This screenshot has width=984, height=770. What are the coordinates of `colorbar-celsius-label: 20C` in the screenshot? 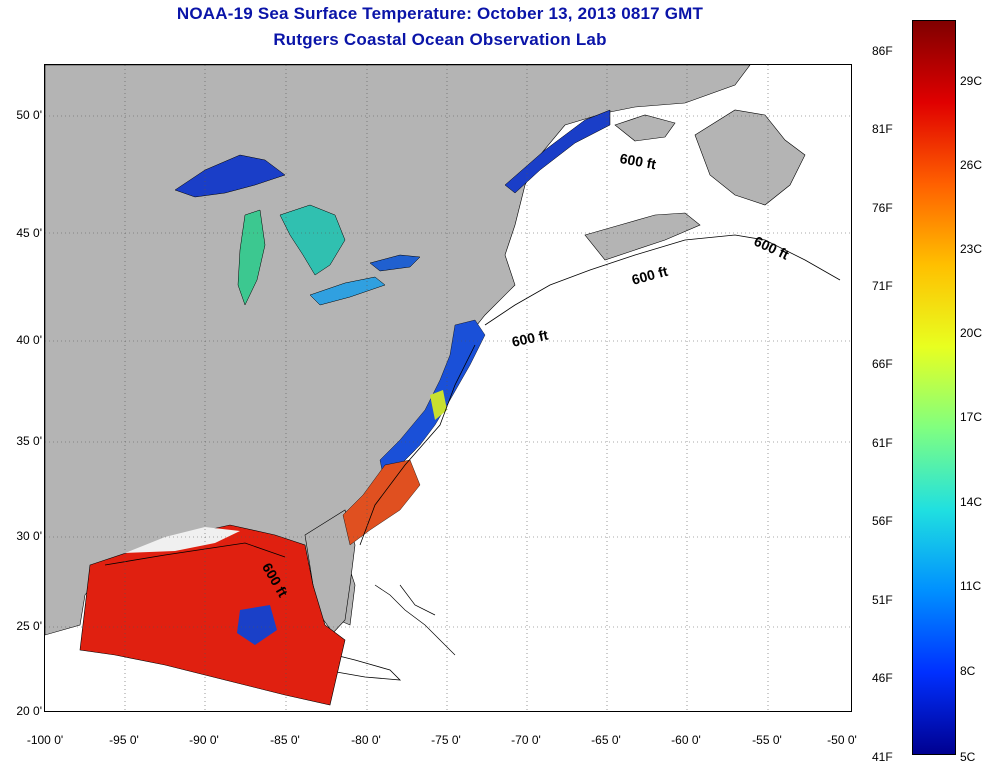 It's located at (971, 333).